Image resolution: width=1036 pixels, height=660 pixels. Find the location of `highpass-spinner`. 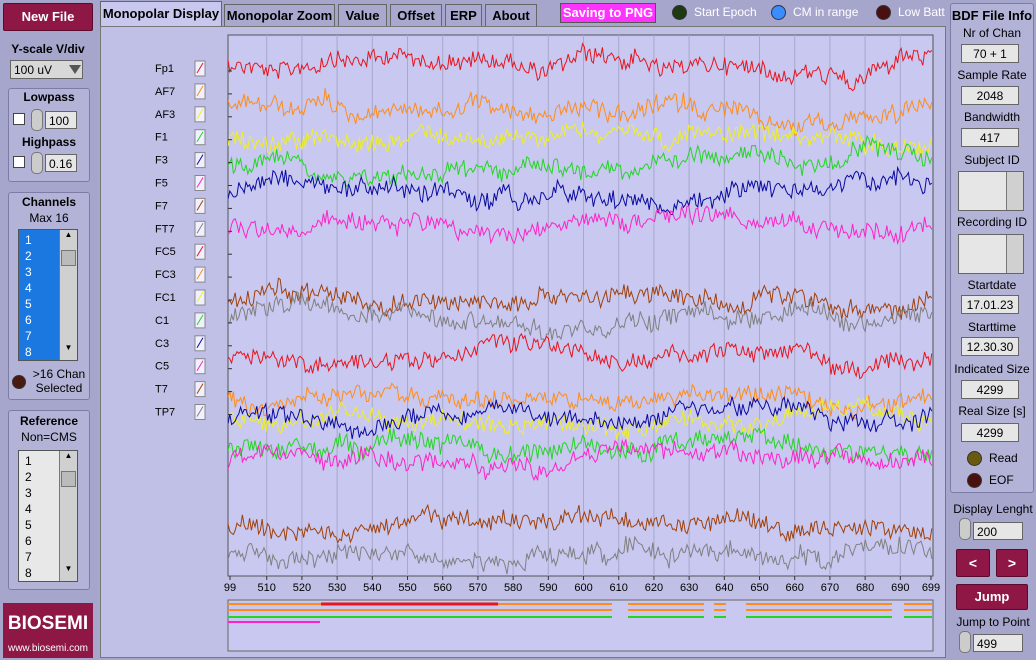

highpass-spinner is located at coordinates (37, 163).